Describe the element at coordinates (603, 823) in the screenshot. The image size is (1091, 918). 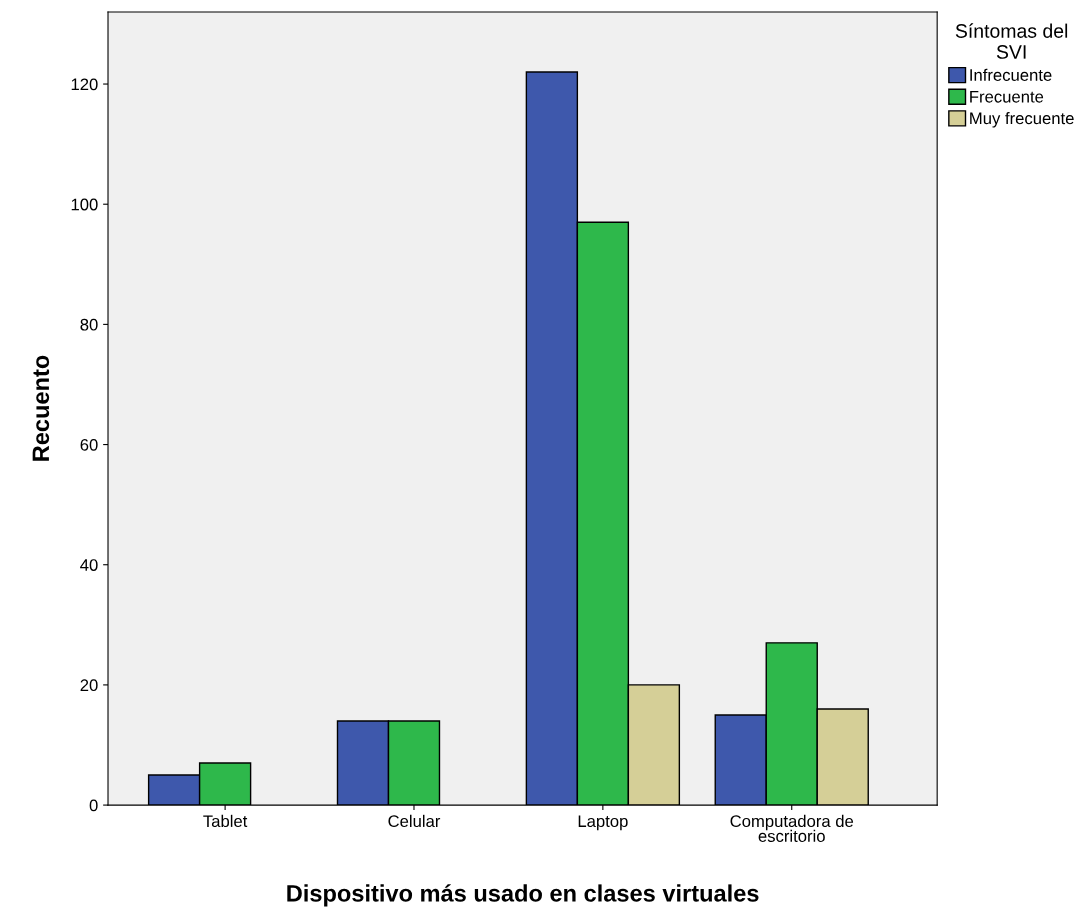
I see `x-tick-label: Laptop` at that location.